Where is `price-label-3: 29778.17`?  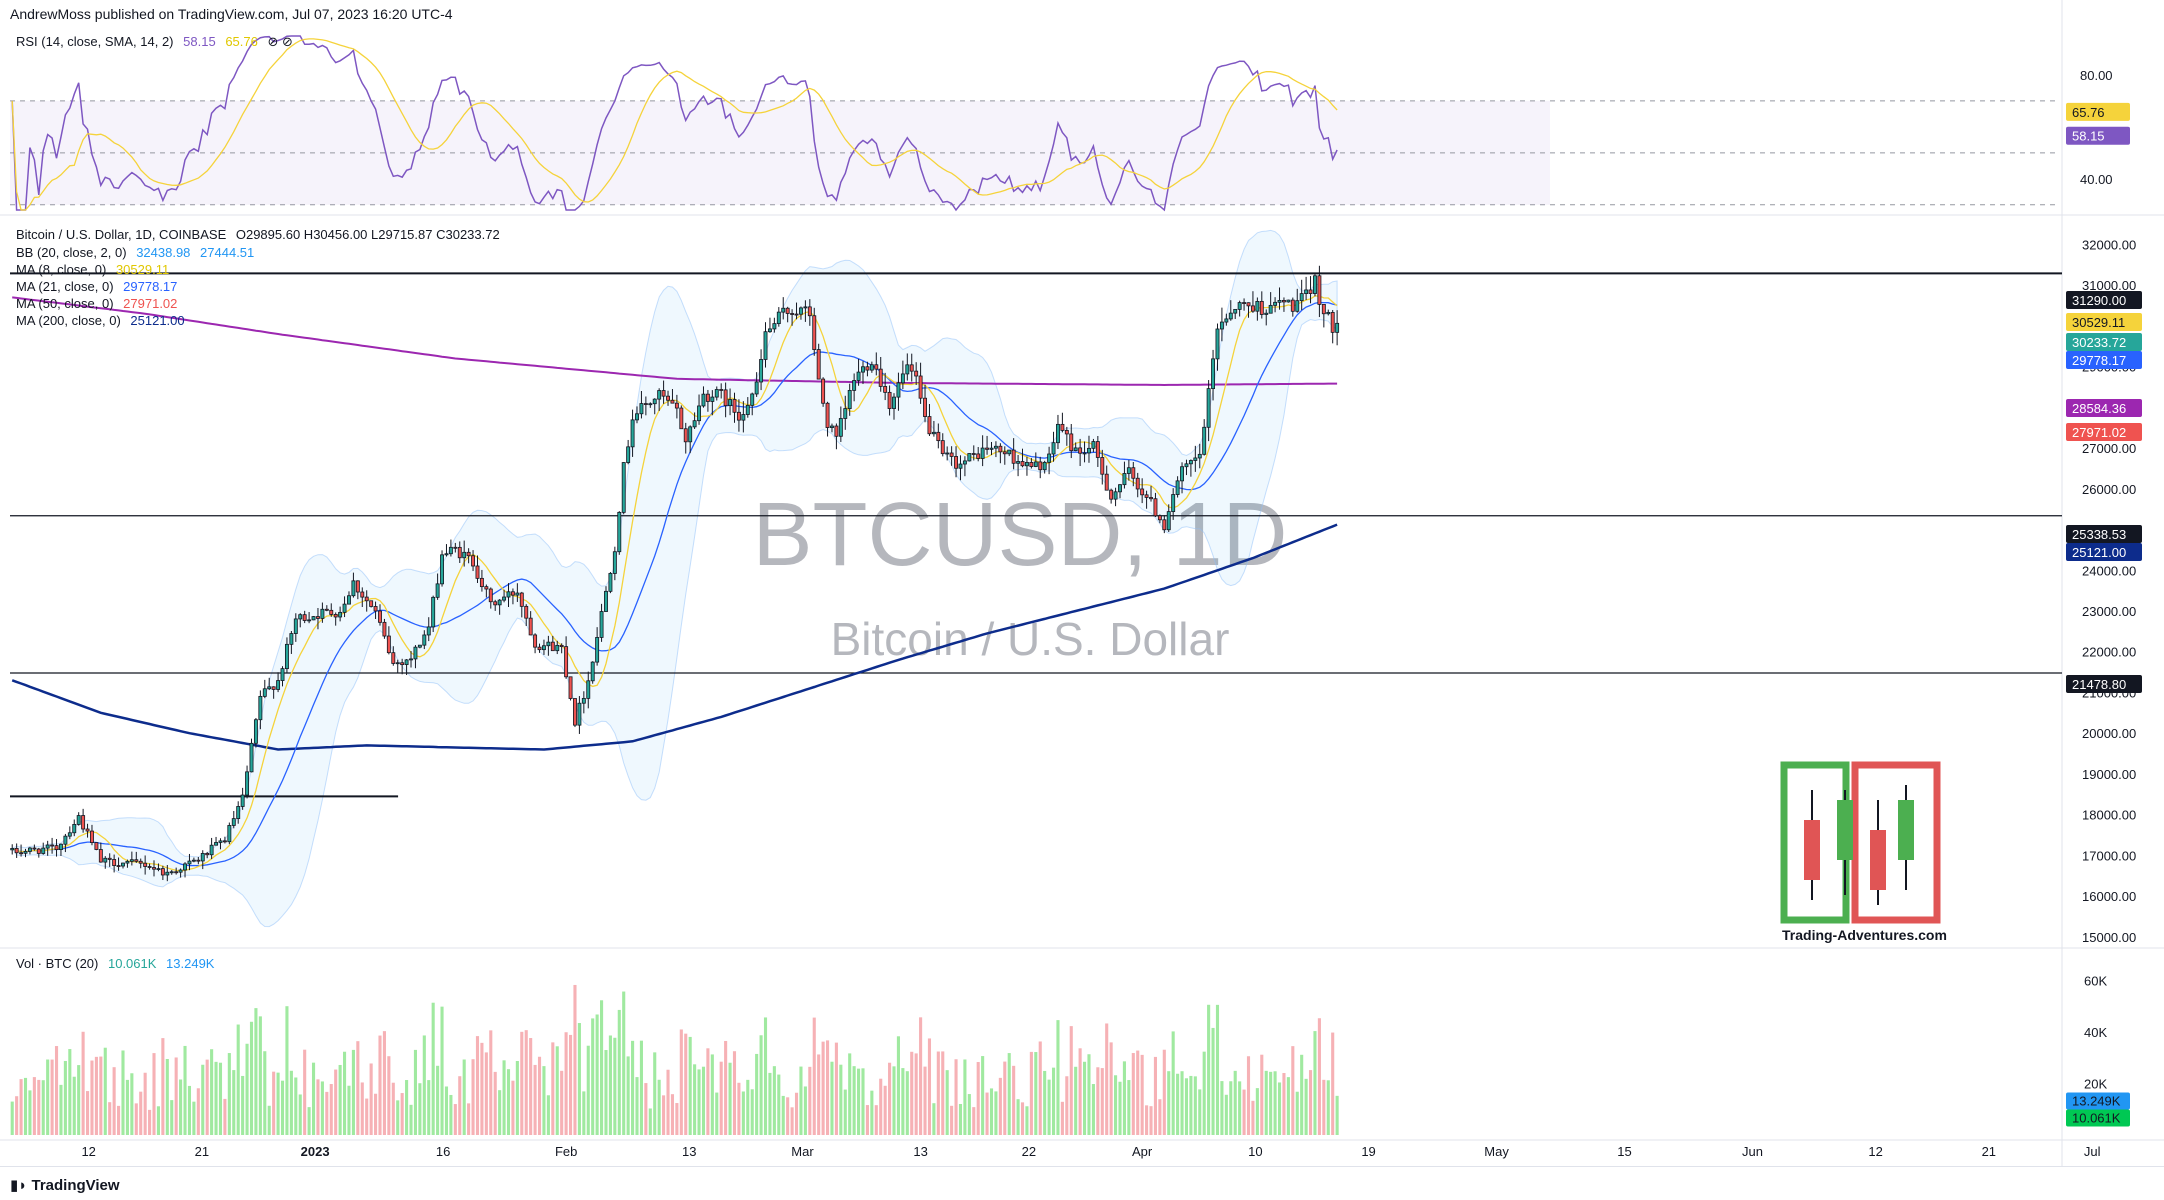
price-label-3: 29778.17 is located at coordinates (2099, 360).